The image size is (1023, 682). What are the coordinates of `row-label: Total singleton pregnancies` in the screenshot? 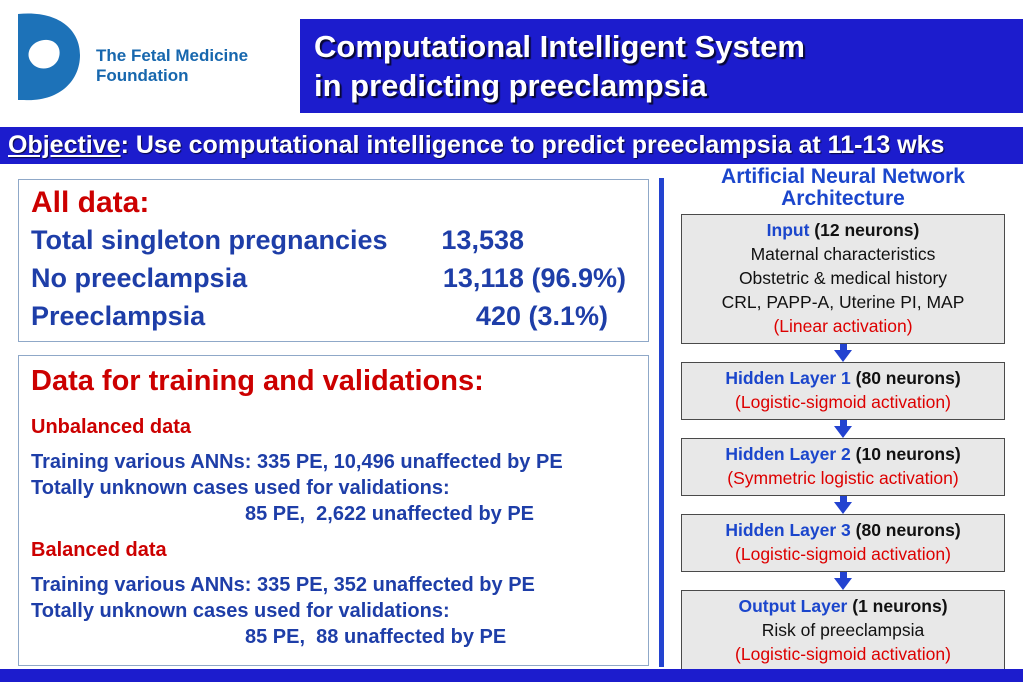 It's located at (209, 240).